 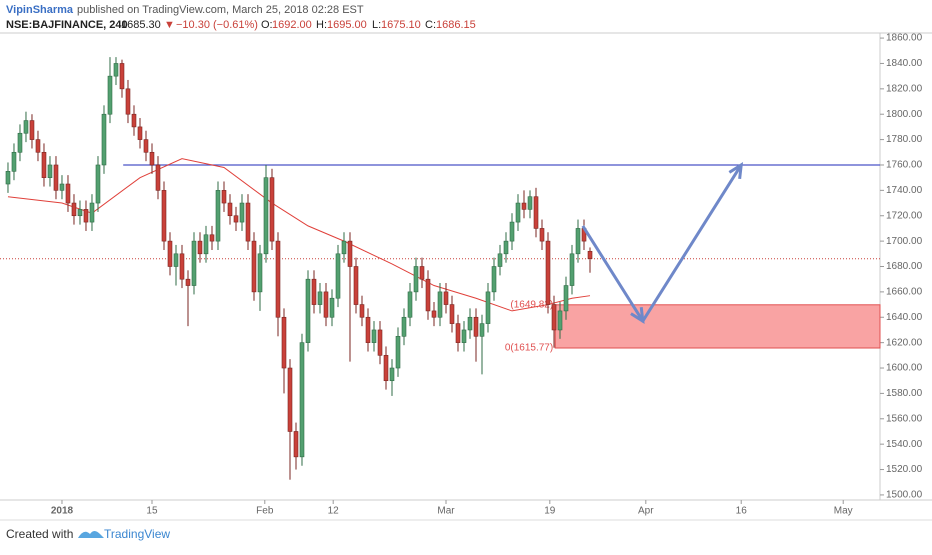 What do you see at coordinates (430, 25) in the screenshot?
I see `close-label: C:` at bounding box center [430, 25].